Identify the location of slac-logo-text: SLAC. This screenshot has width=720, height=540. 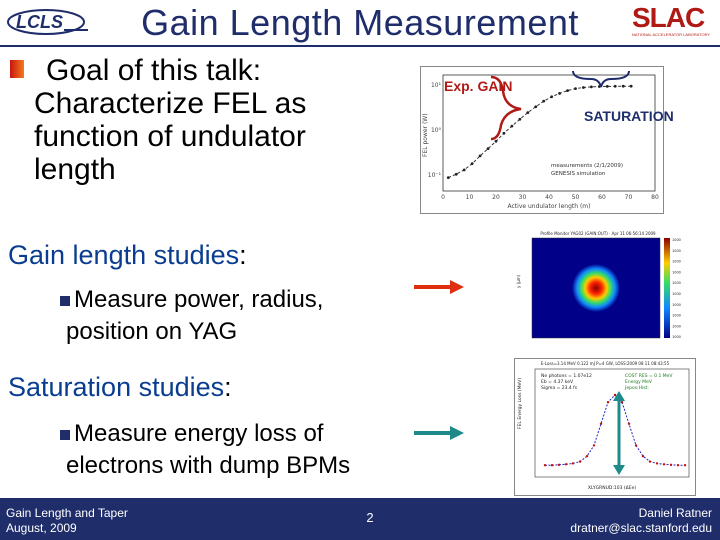
(674, 18).